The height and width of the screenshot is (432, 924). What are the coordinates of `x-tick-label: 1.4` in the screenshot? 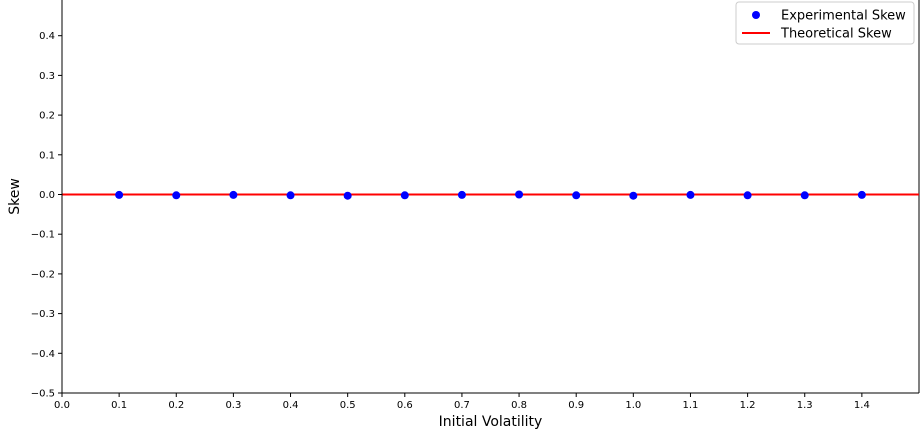 It's located at (862, 405).